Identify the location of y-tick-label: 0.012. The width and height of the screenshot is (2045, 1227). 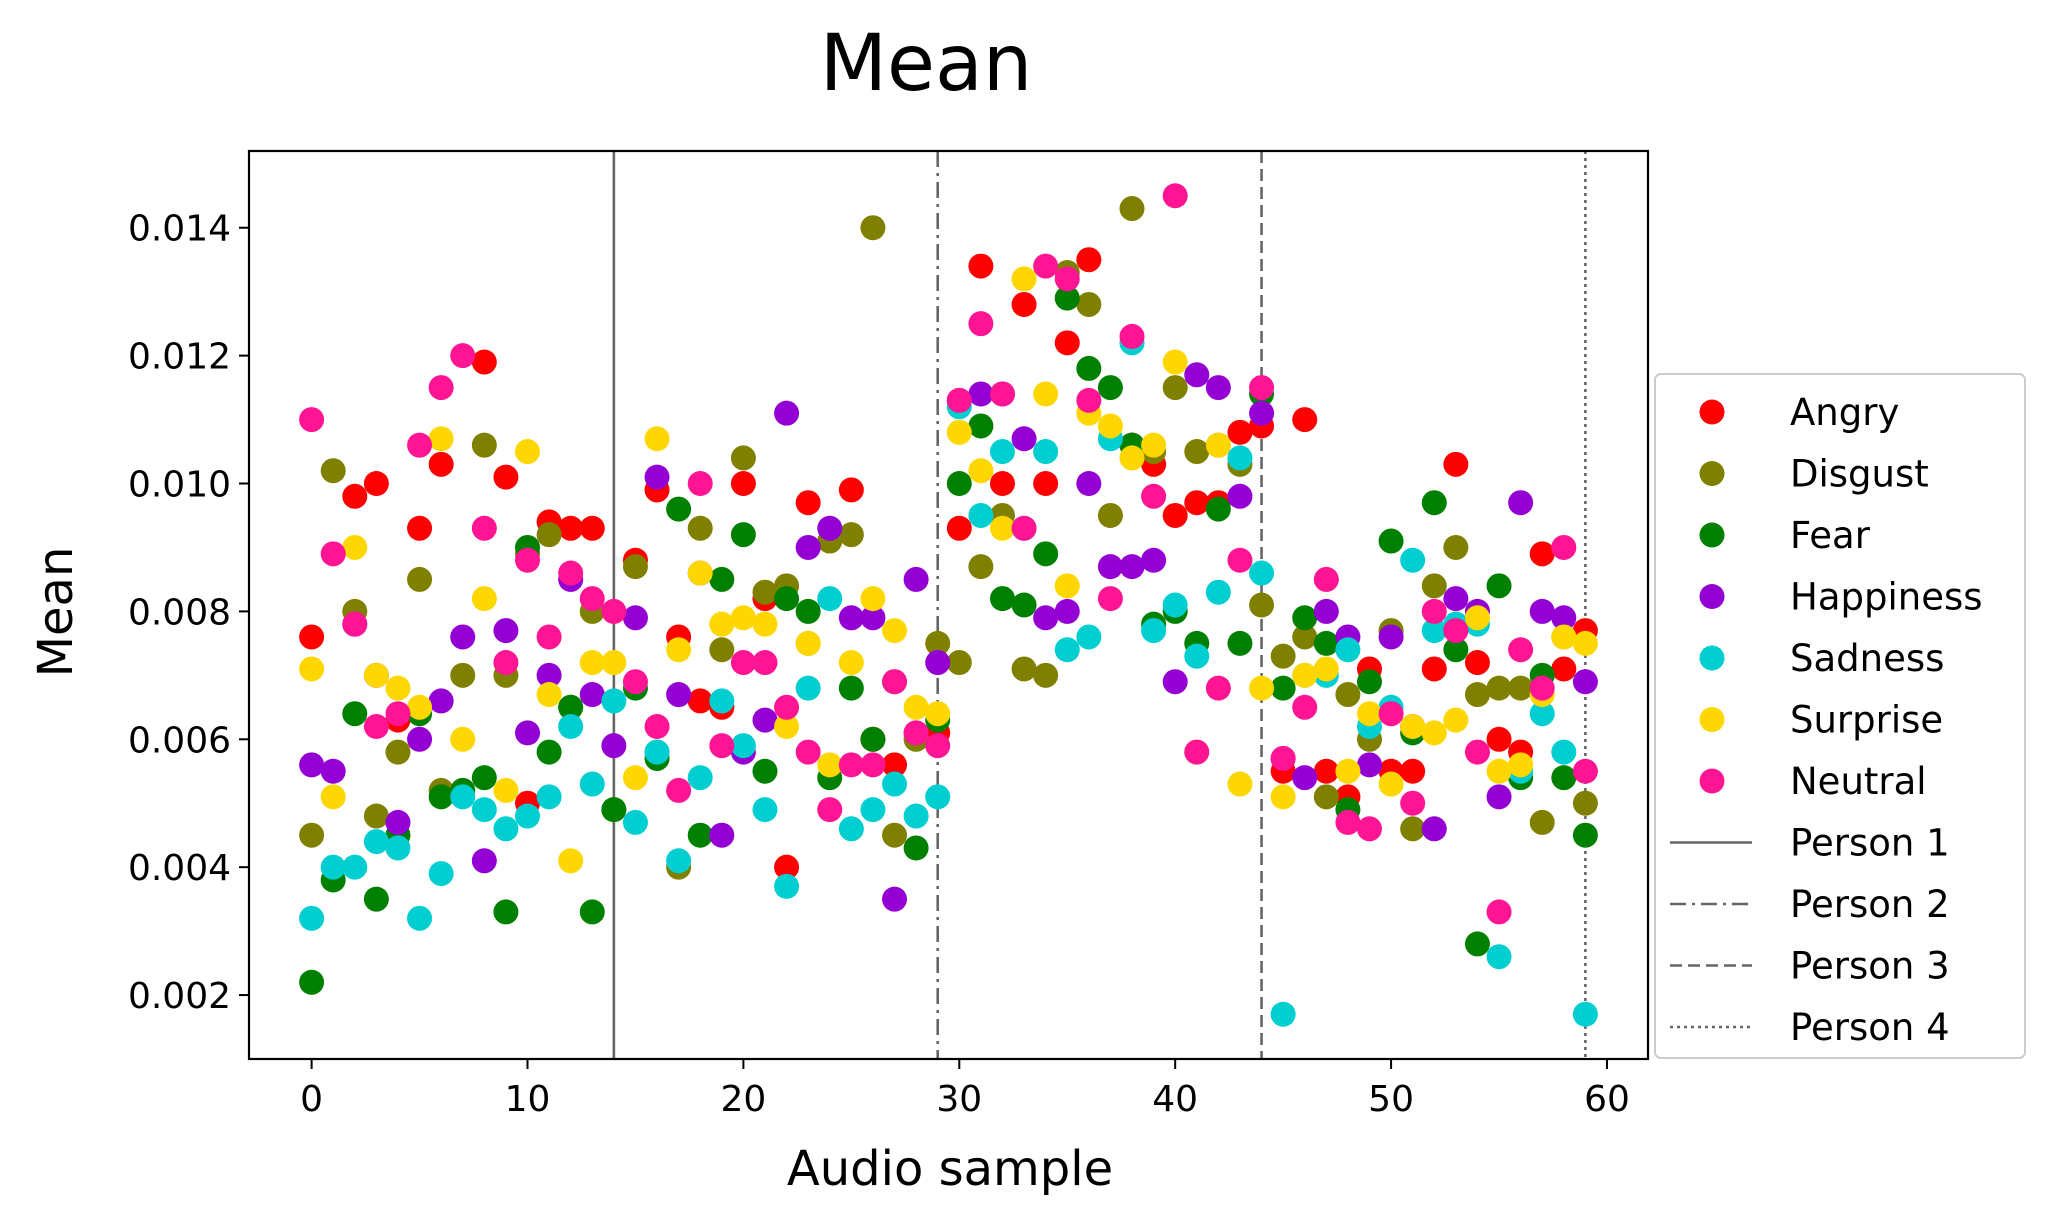
(179, 357).